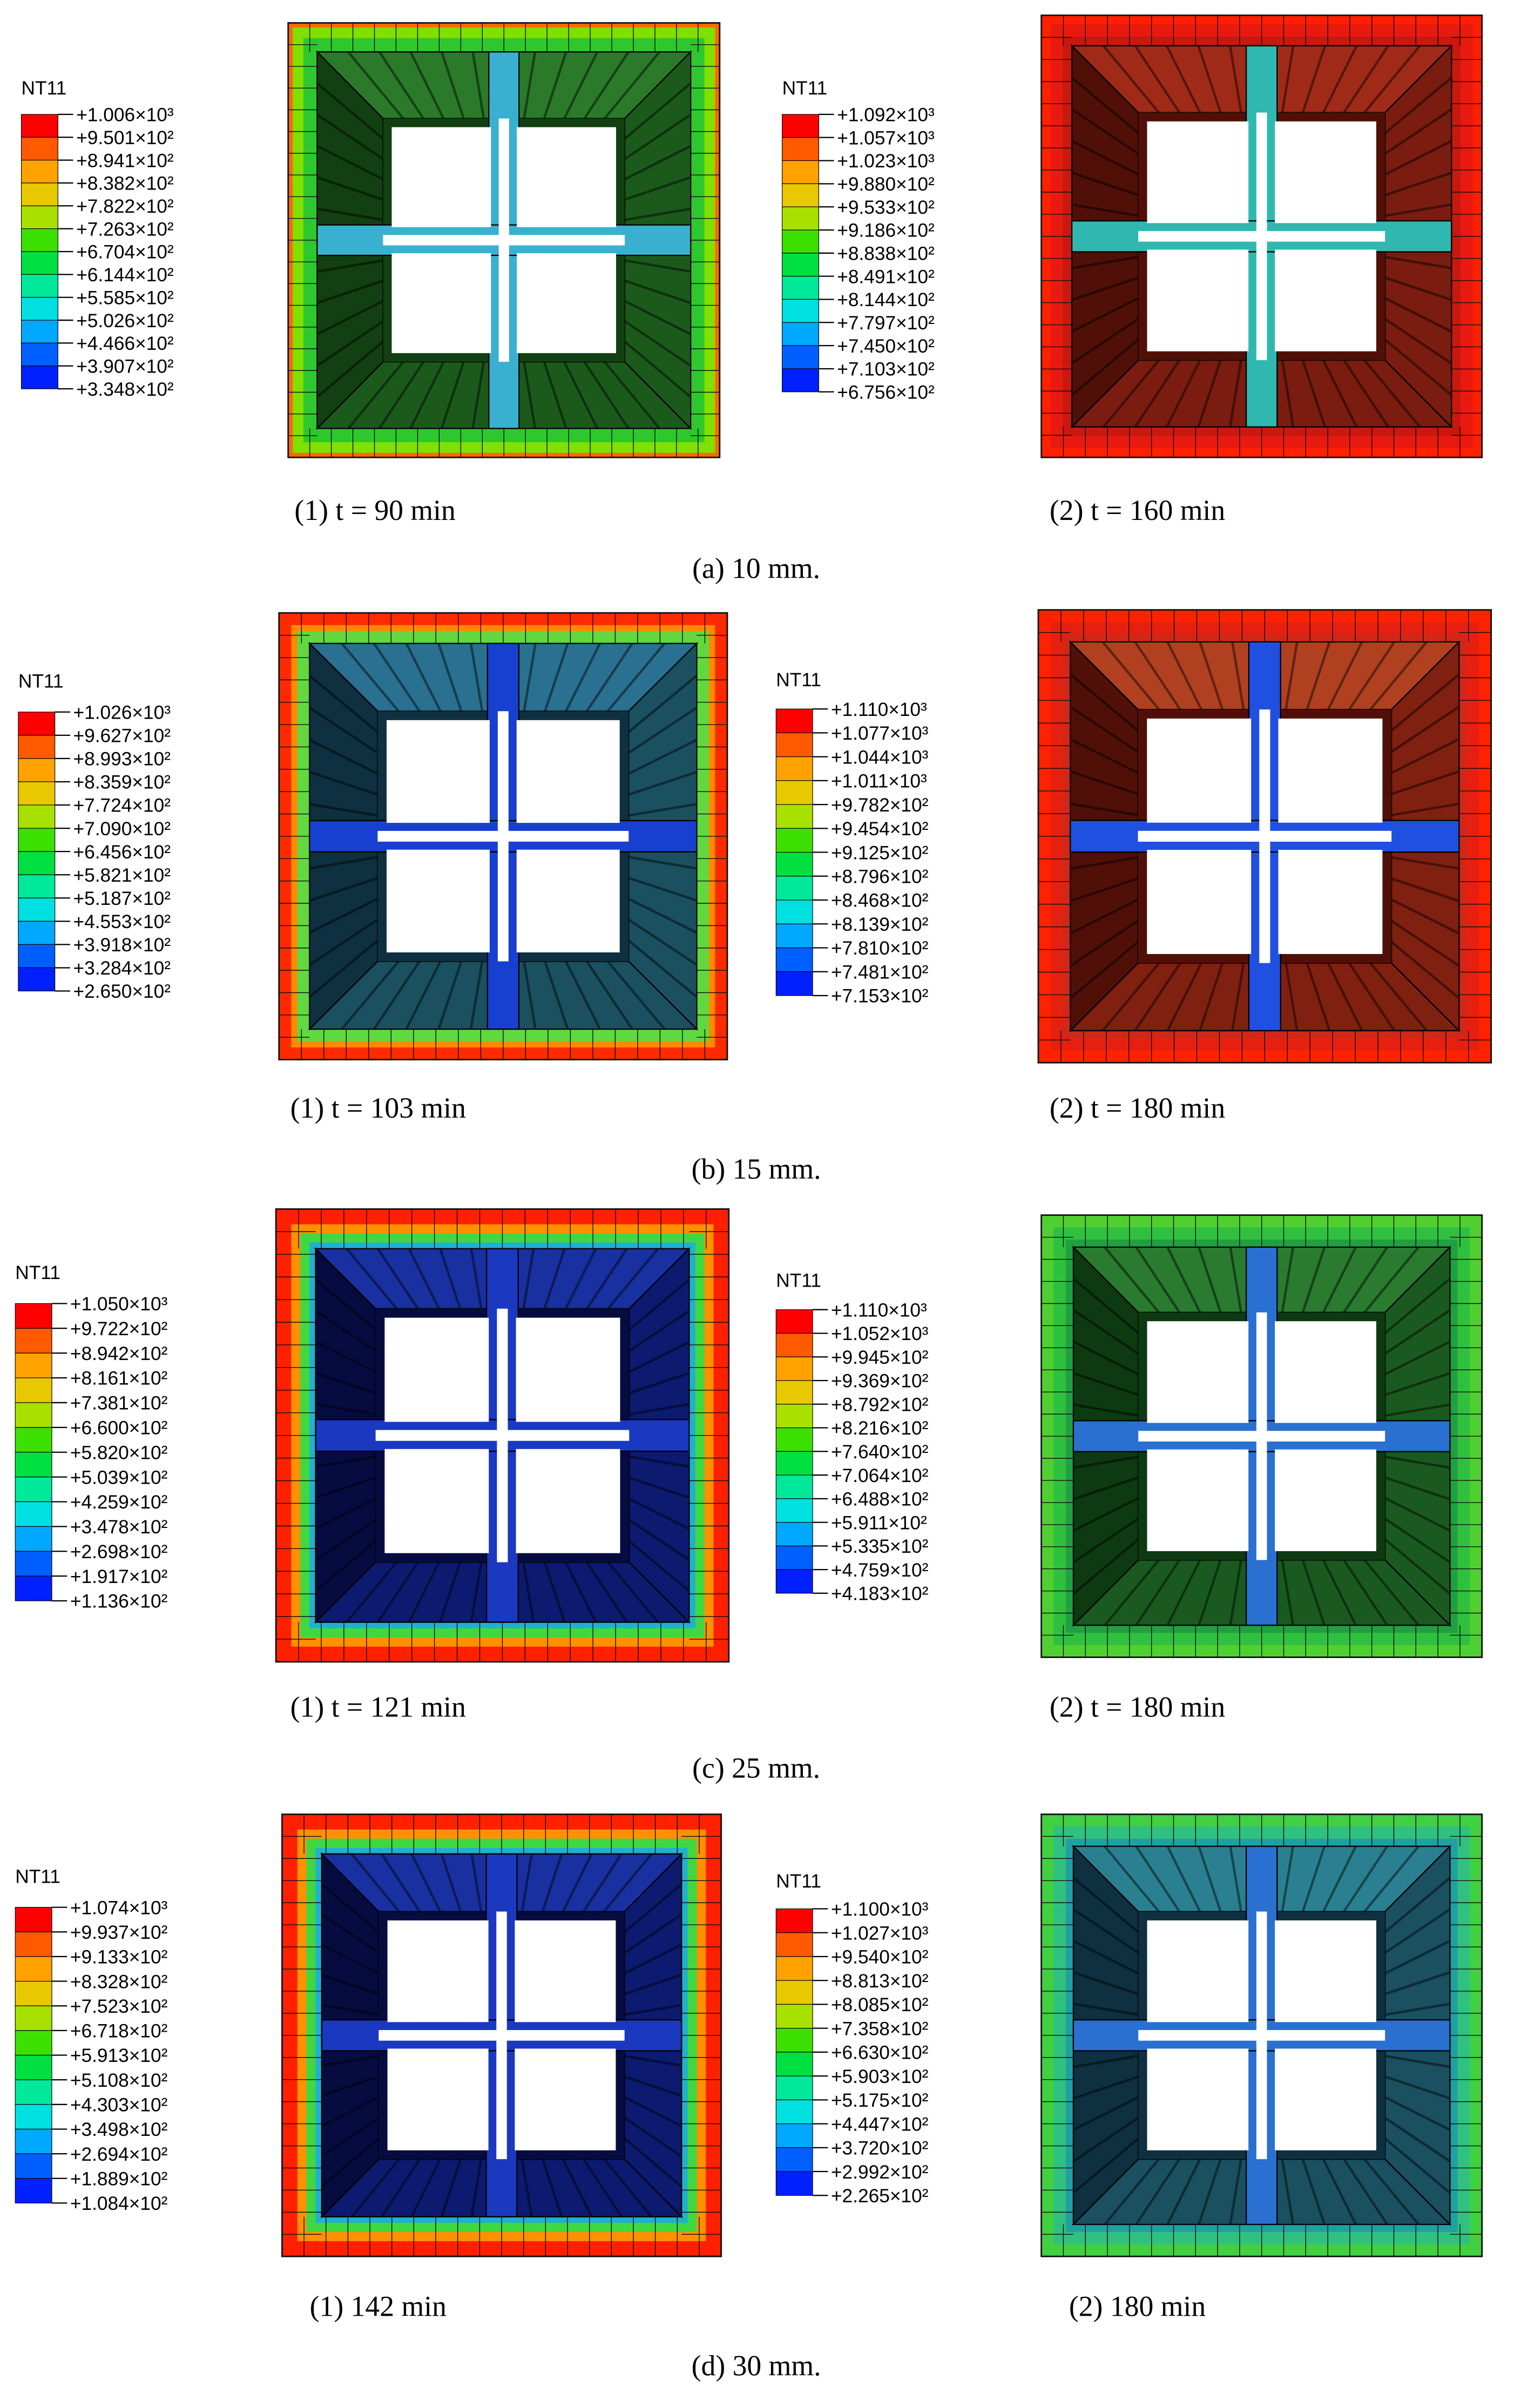 The height and width of the screenshot is (2408, 1514). Describe the element at coordinates (880, 1981) in the screenshot. I see `legend-level: +8.813×10²` at that location.